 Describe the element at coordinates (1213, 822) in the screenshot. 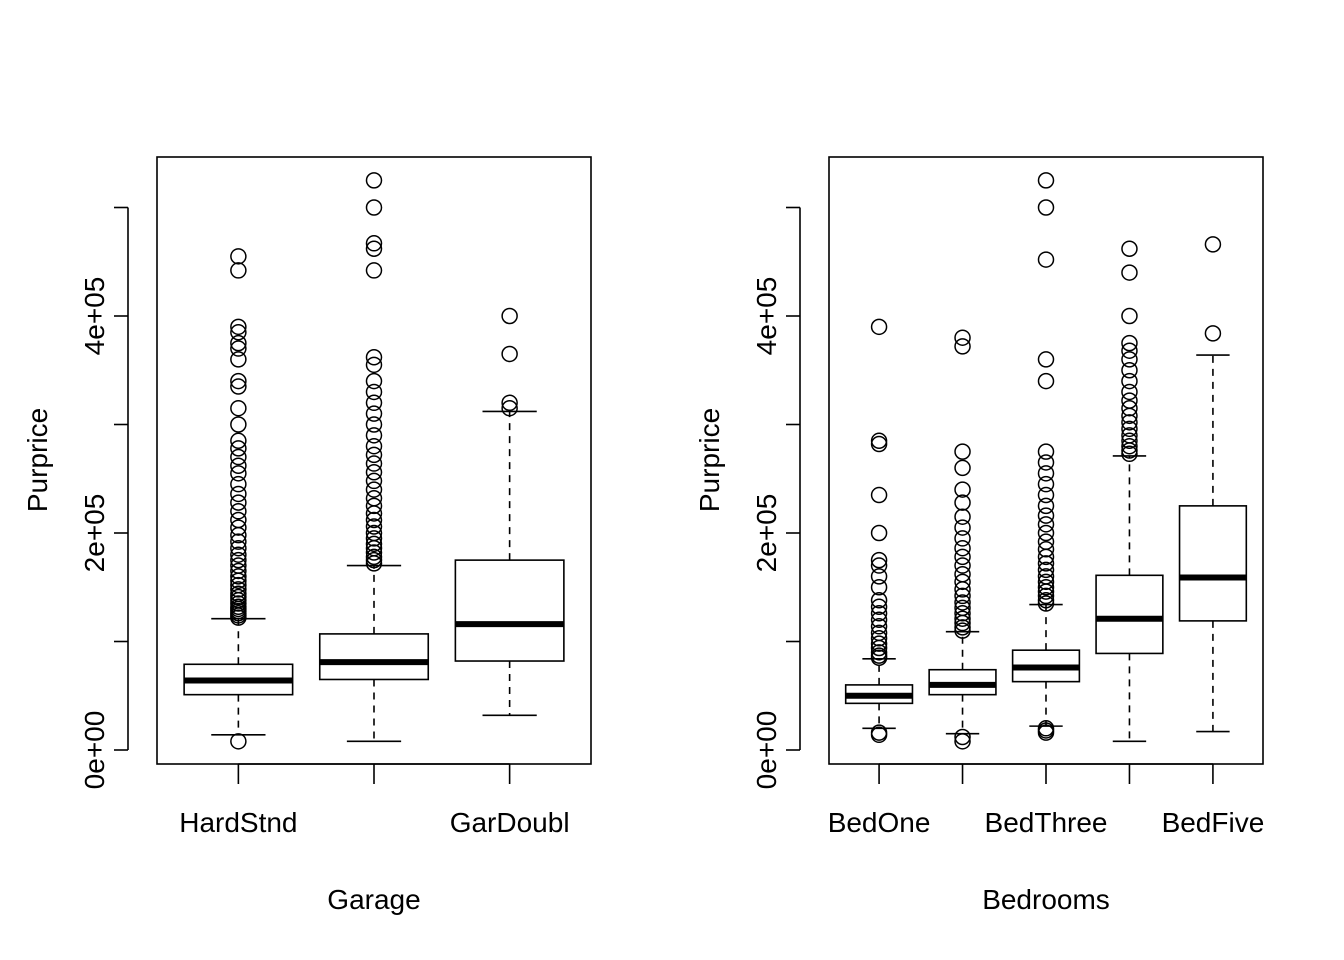

I see `x-tick-label: BedFive` at that location.